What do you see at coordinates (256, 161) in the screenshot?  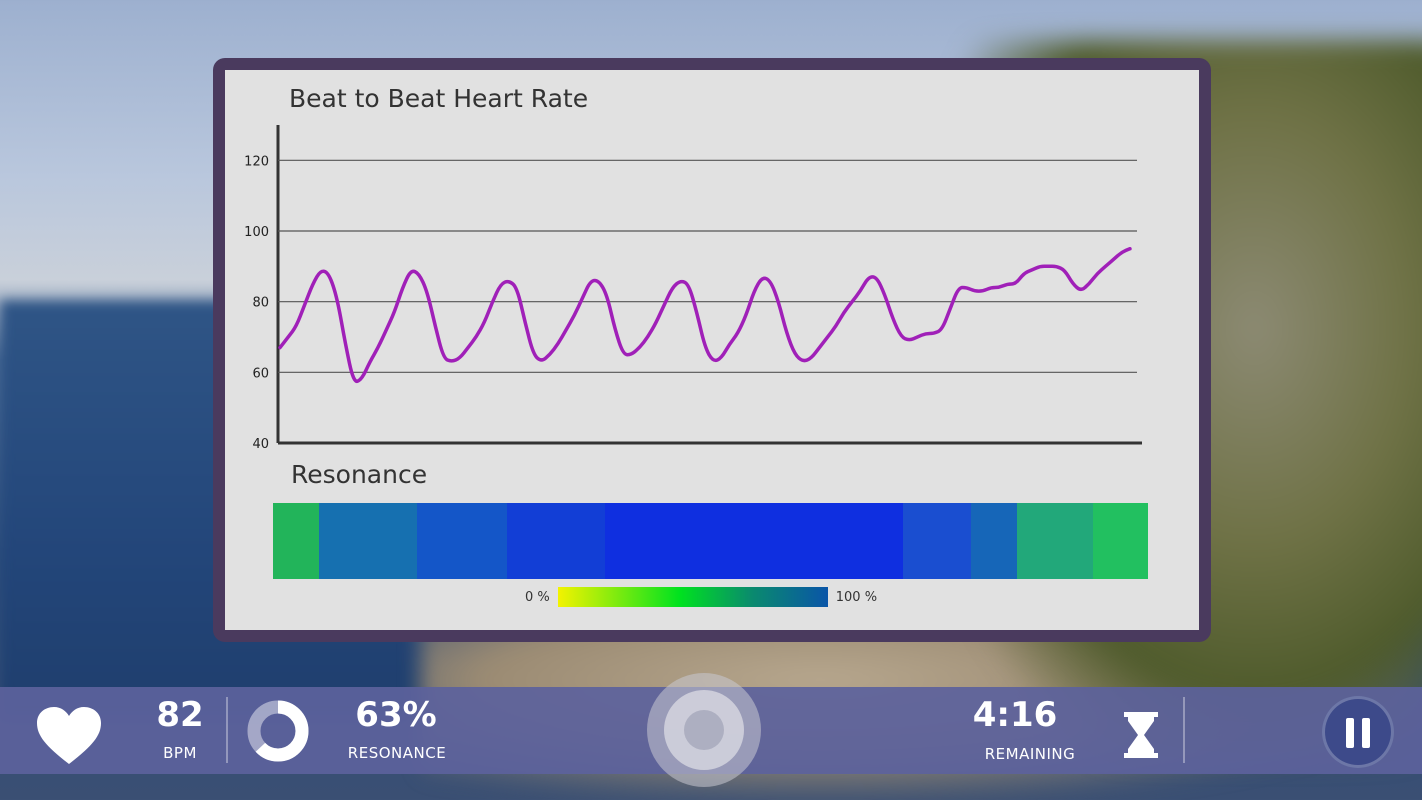 I see `y-tick-label: 120` at bounding box center [256, 161].